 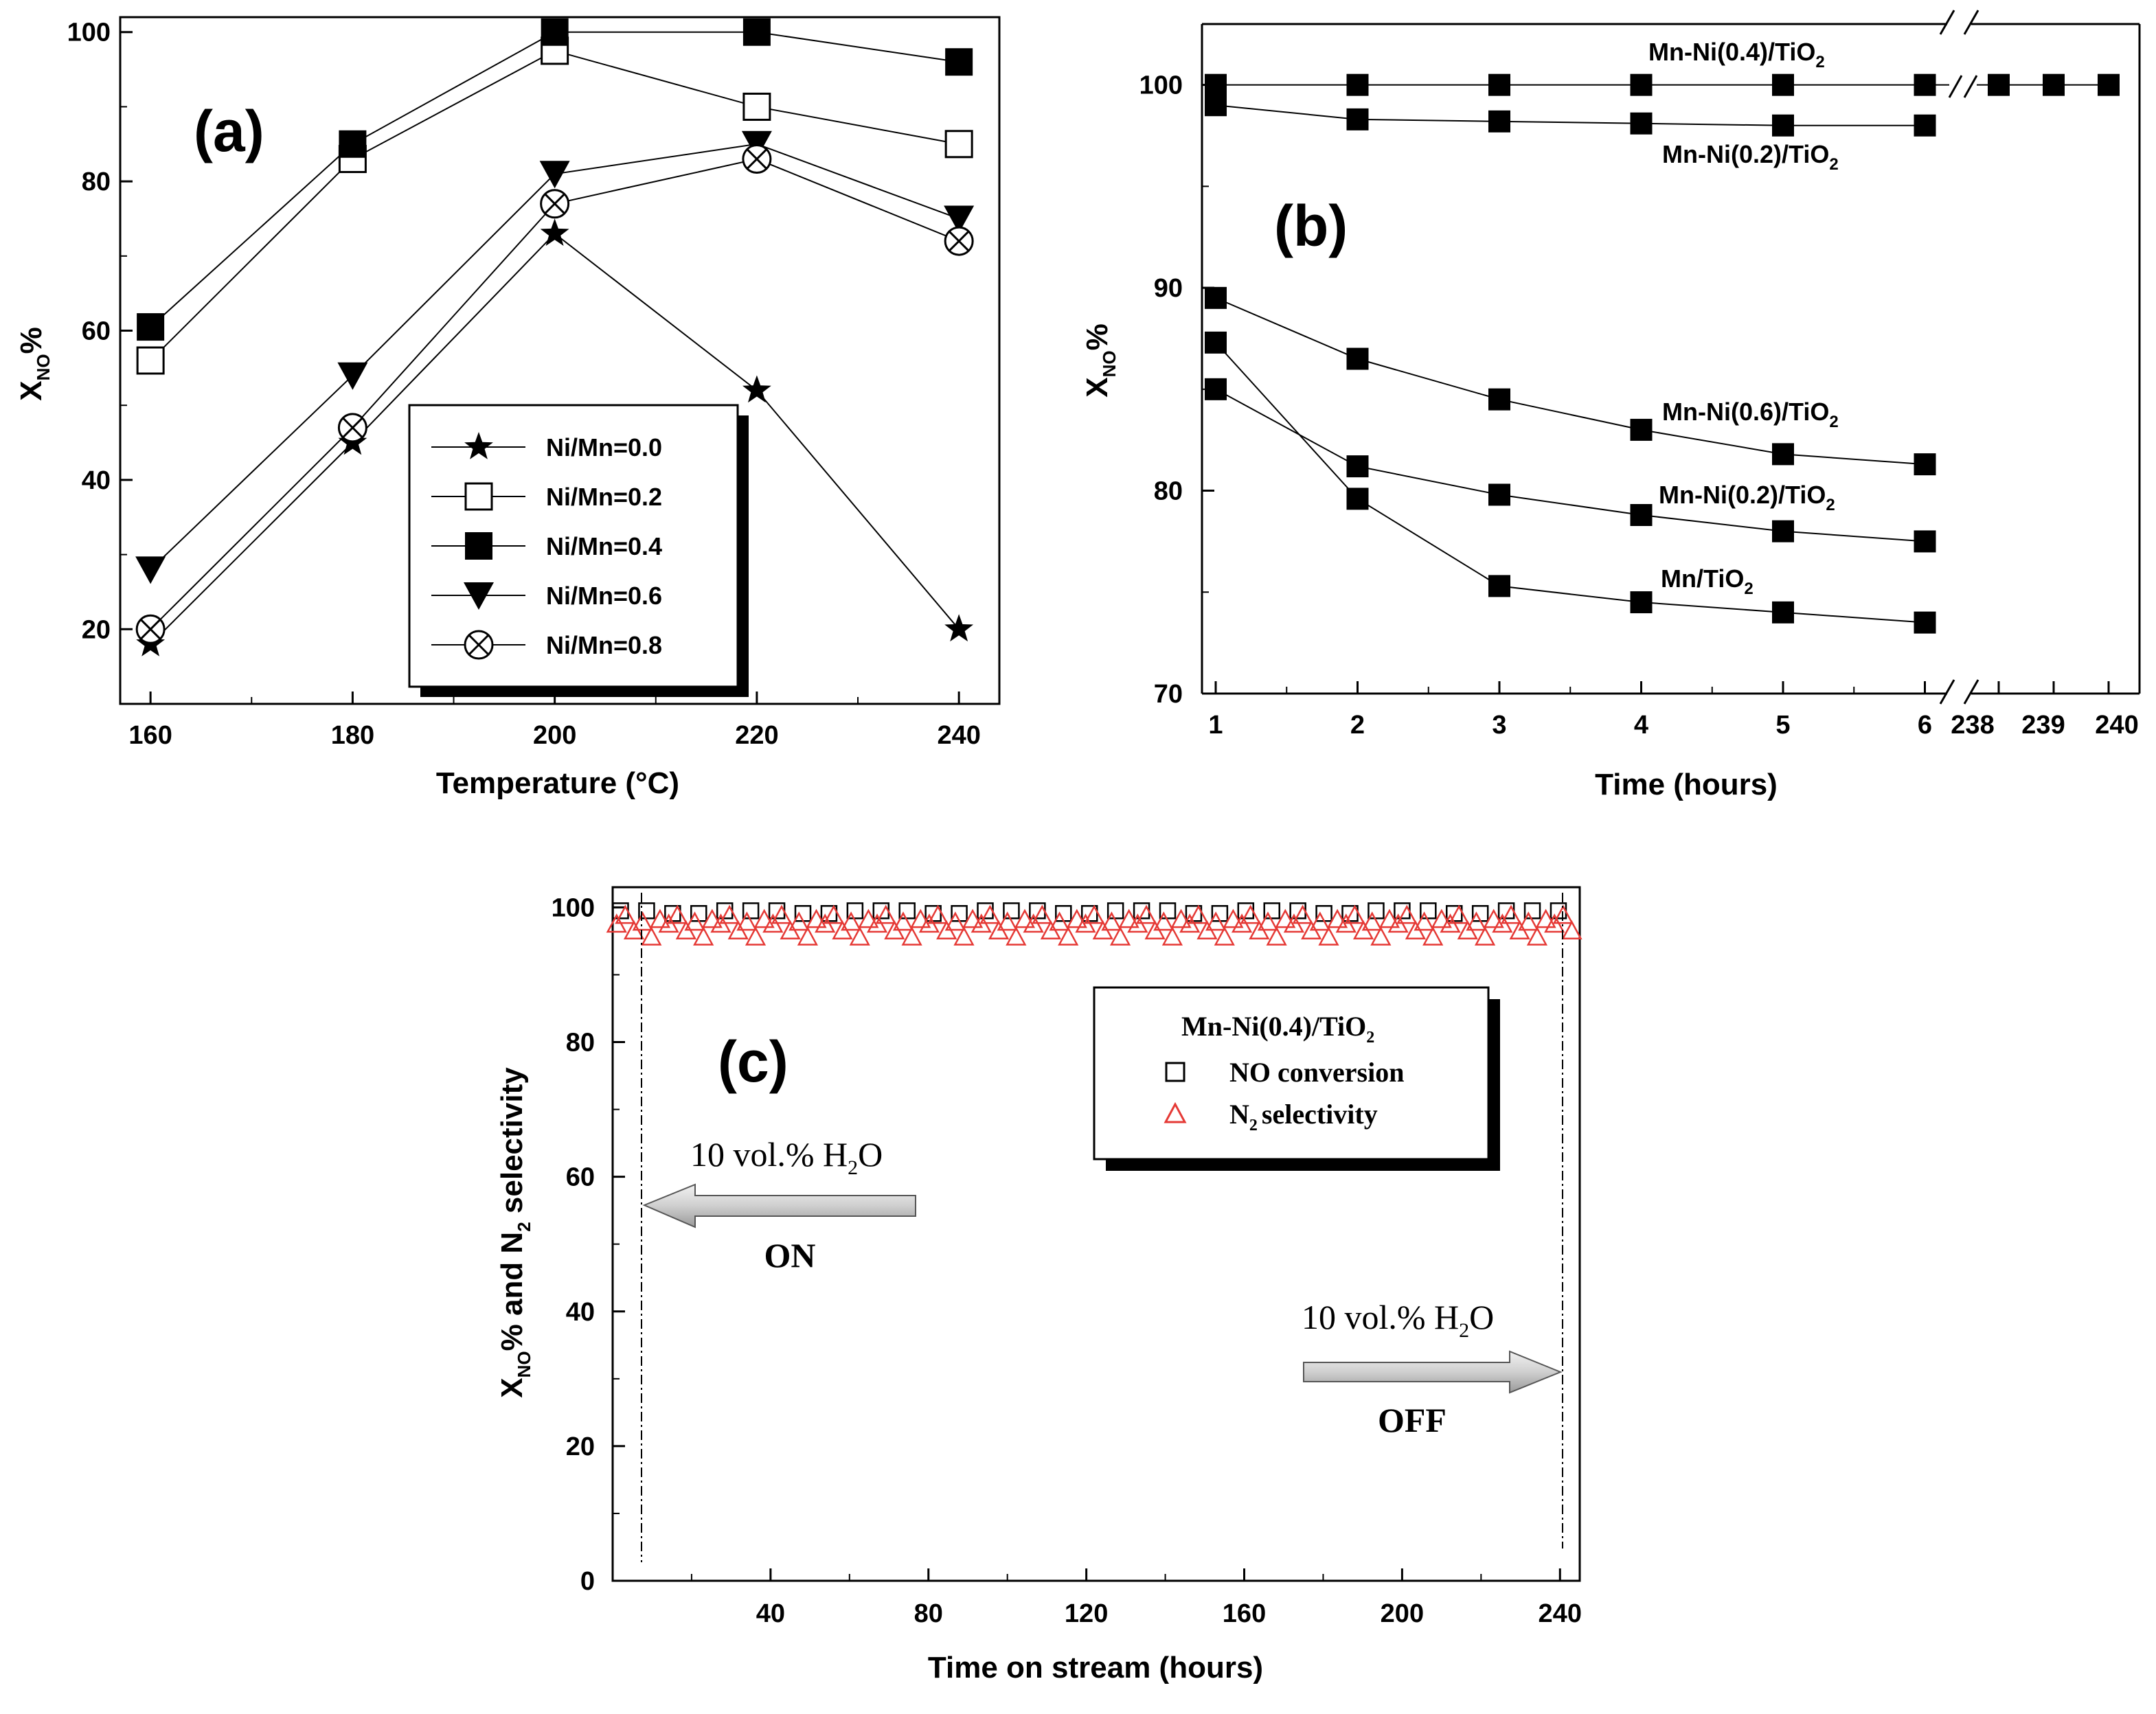 I want to click on panel-b-x-tick-label: 5, so click(x=1782, y=725).